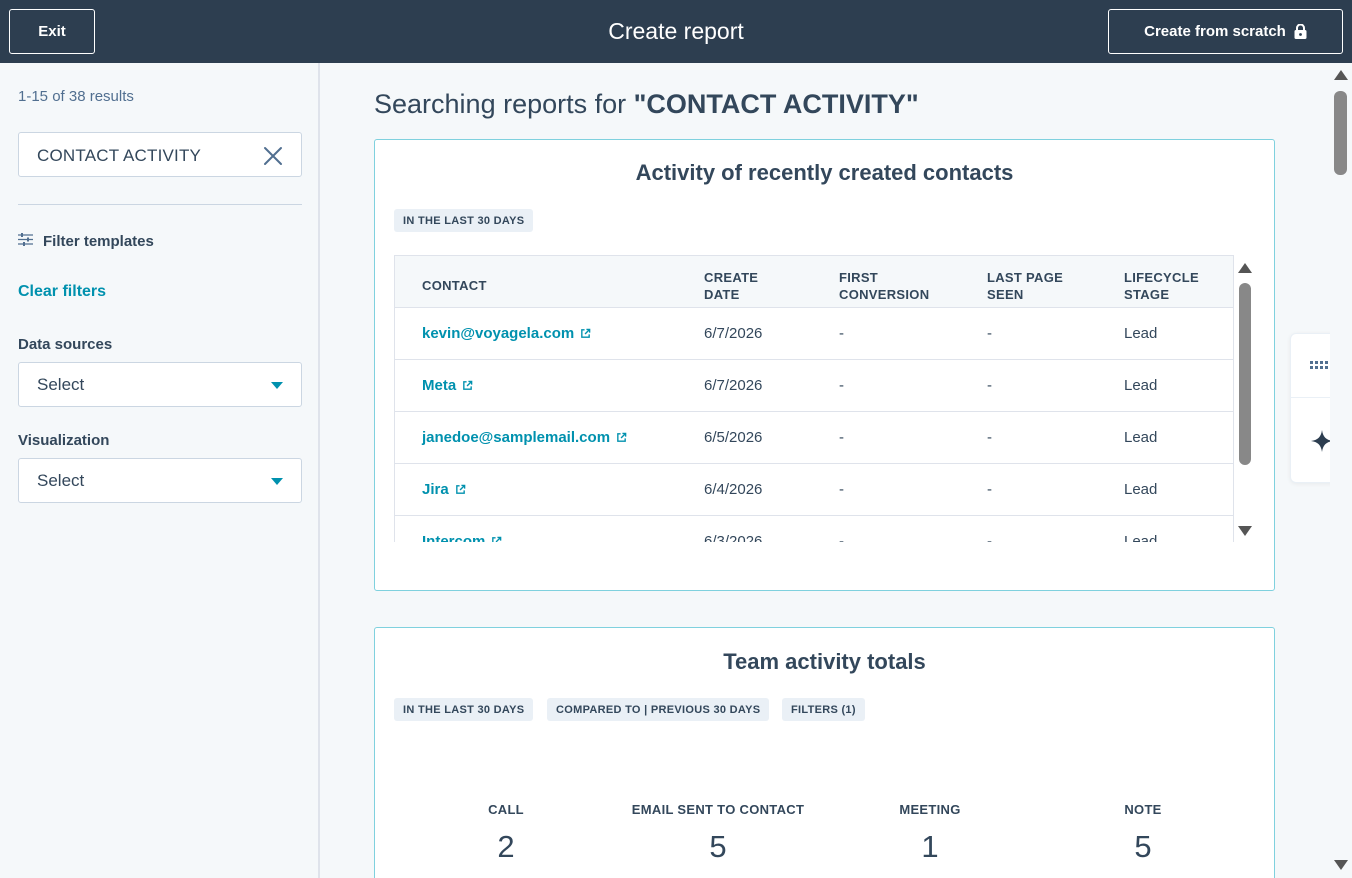 The height and width of the screenshot is (878, 1352). I want to click on filters-tag: FILTERS (1), so click(823, 709).